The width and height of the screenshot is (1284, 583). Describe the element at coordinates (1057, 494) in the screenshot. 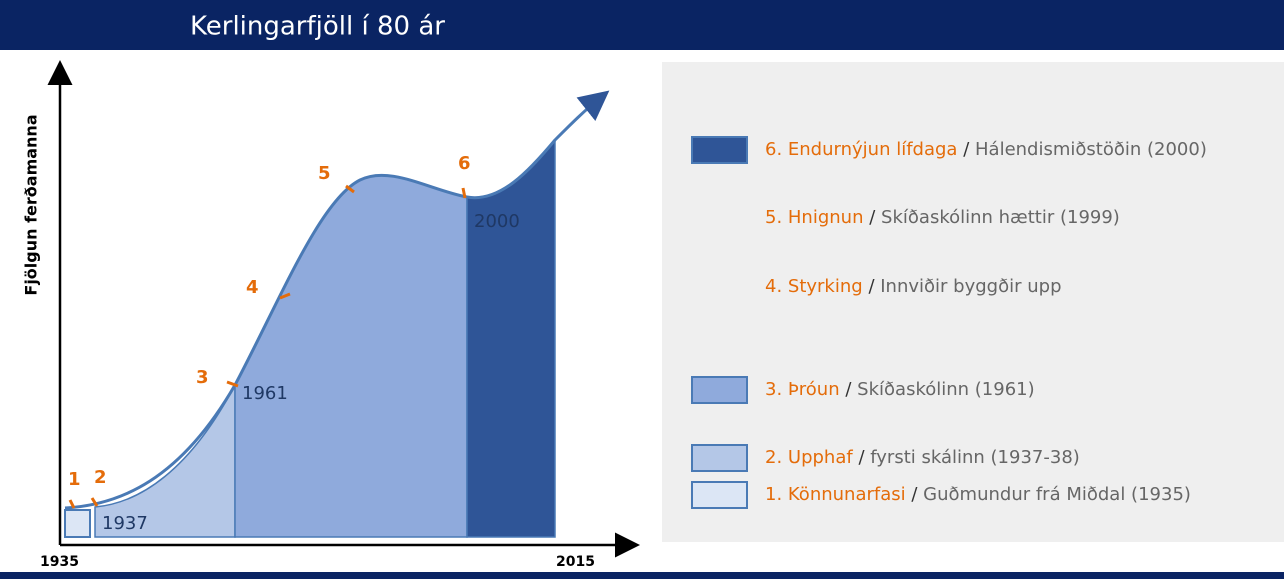

I see `legend-desc: Guðmundur frá Miðdal (1935)` at that location.